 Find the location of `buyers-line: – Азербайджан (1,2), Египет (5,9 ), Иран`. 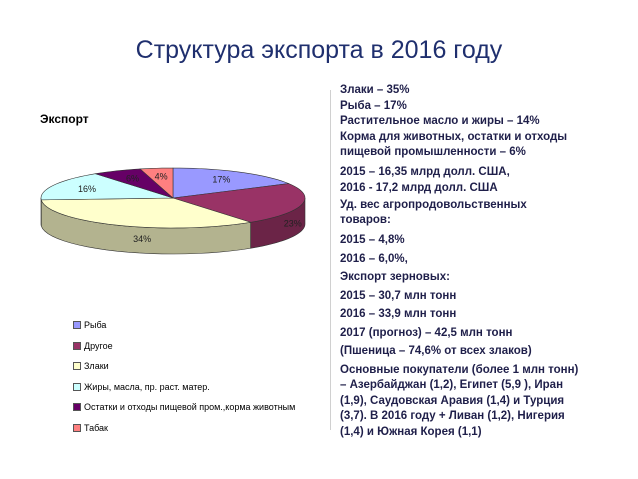

buyers-line: – Азербайджан (1,2), Египет (5,9 ), Иран is located at coordinates (452, 385).